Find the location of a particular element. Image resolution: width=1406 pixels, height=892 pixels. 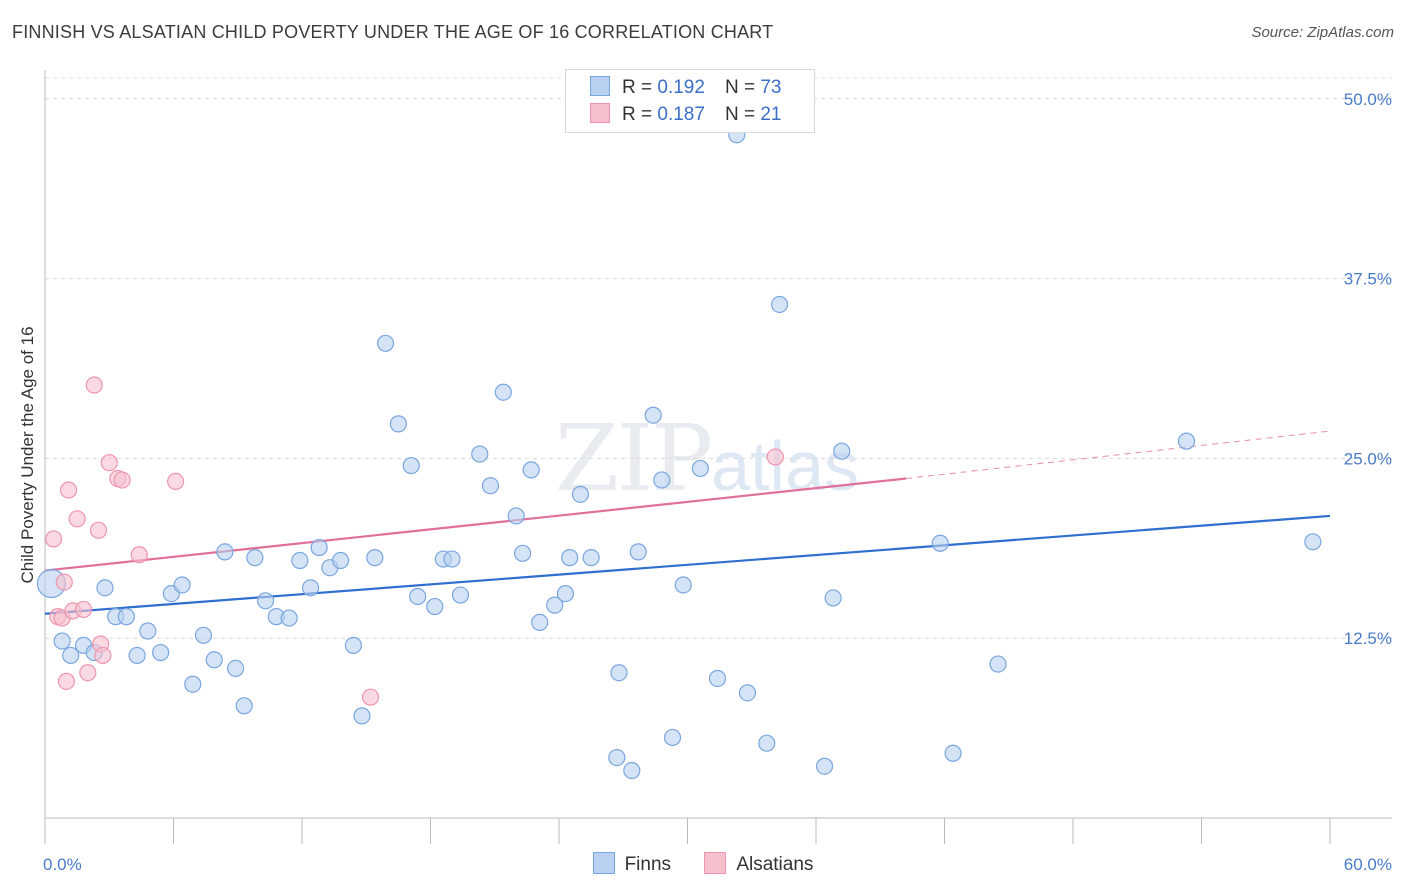

source-label: Source: ZipAtlas.com is located at coordinates (1322, 32).